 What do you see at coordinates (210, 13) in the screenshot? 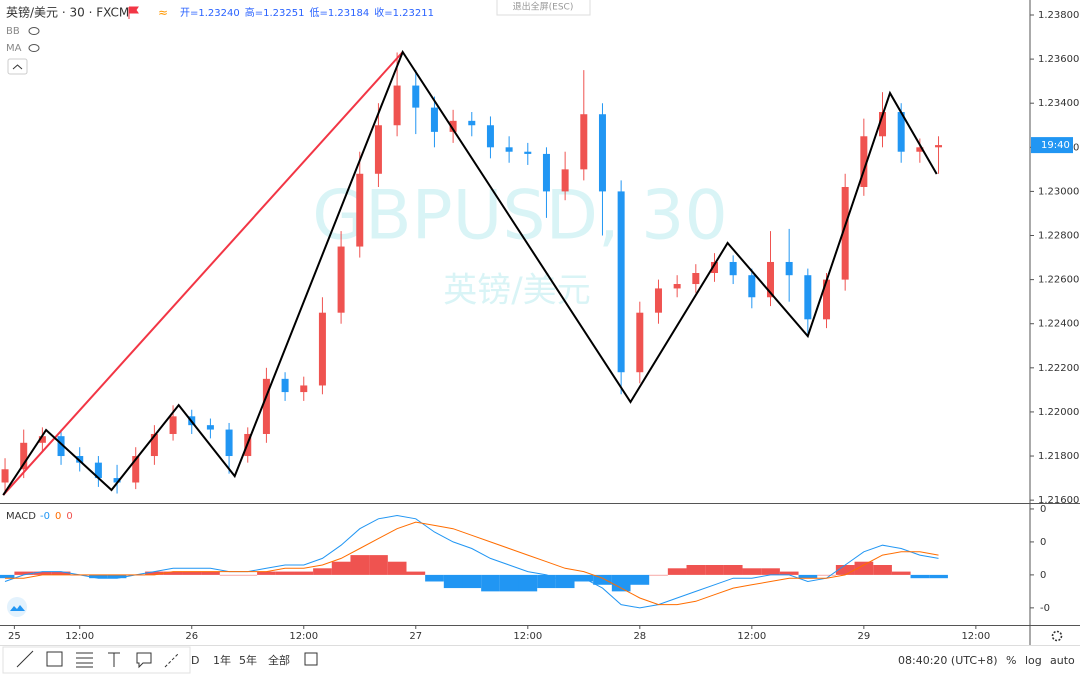
I see `ohlc-value: 开=1.23240` at bounding box center [210, 13].